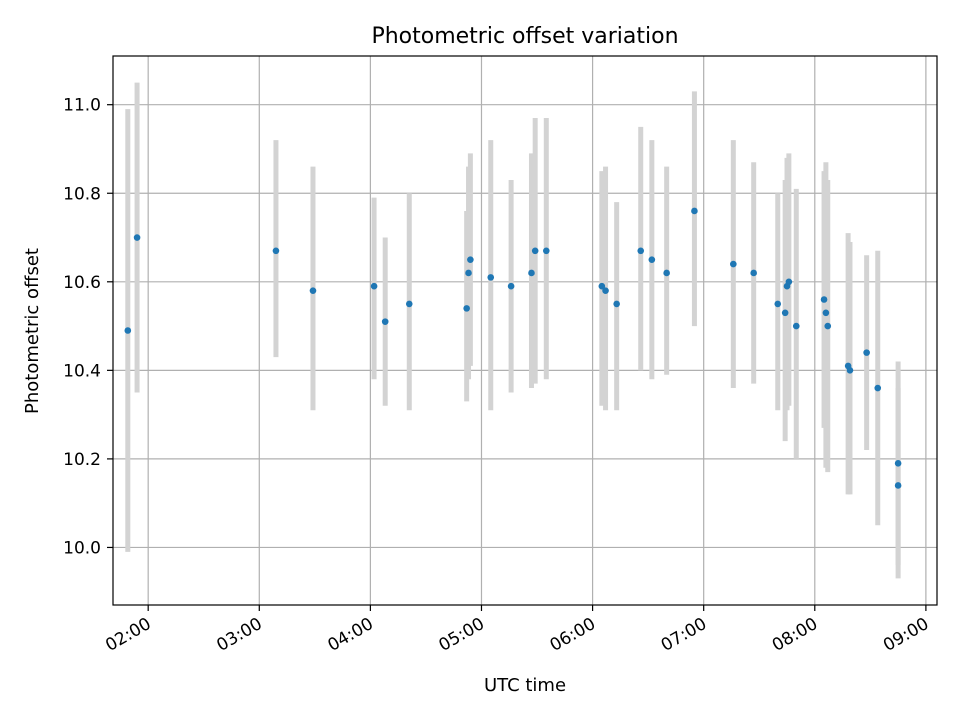  Describe the element at coordinates (82, 283) in the screenshot. I see `y-tick-label: 10.6` at that location.